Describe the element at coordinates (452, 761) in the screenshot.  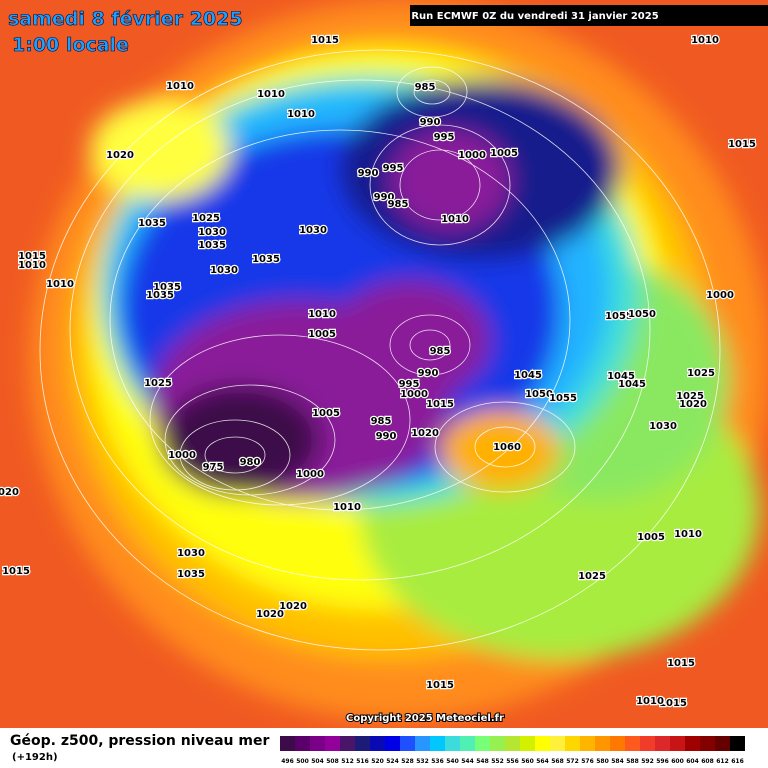
I see `colorbar-label: 540` at that location.